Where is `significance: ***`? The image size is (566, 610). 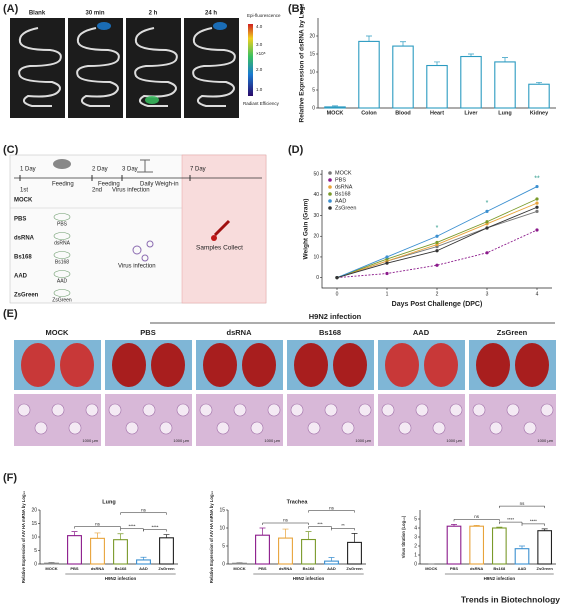
significance: *** is located at coordinates (320, 523).